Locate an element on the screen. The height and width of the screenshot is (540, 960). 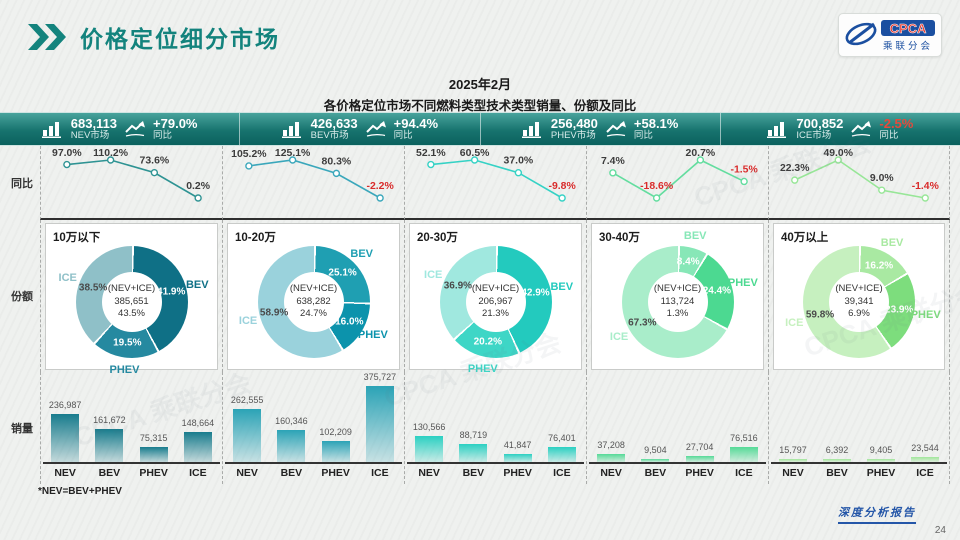
donut-center-text: (NEV+ICE) 638,282 24.7% is located at coordinates (313, 302).